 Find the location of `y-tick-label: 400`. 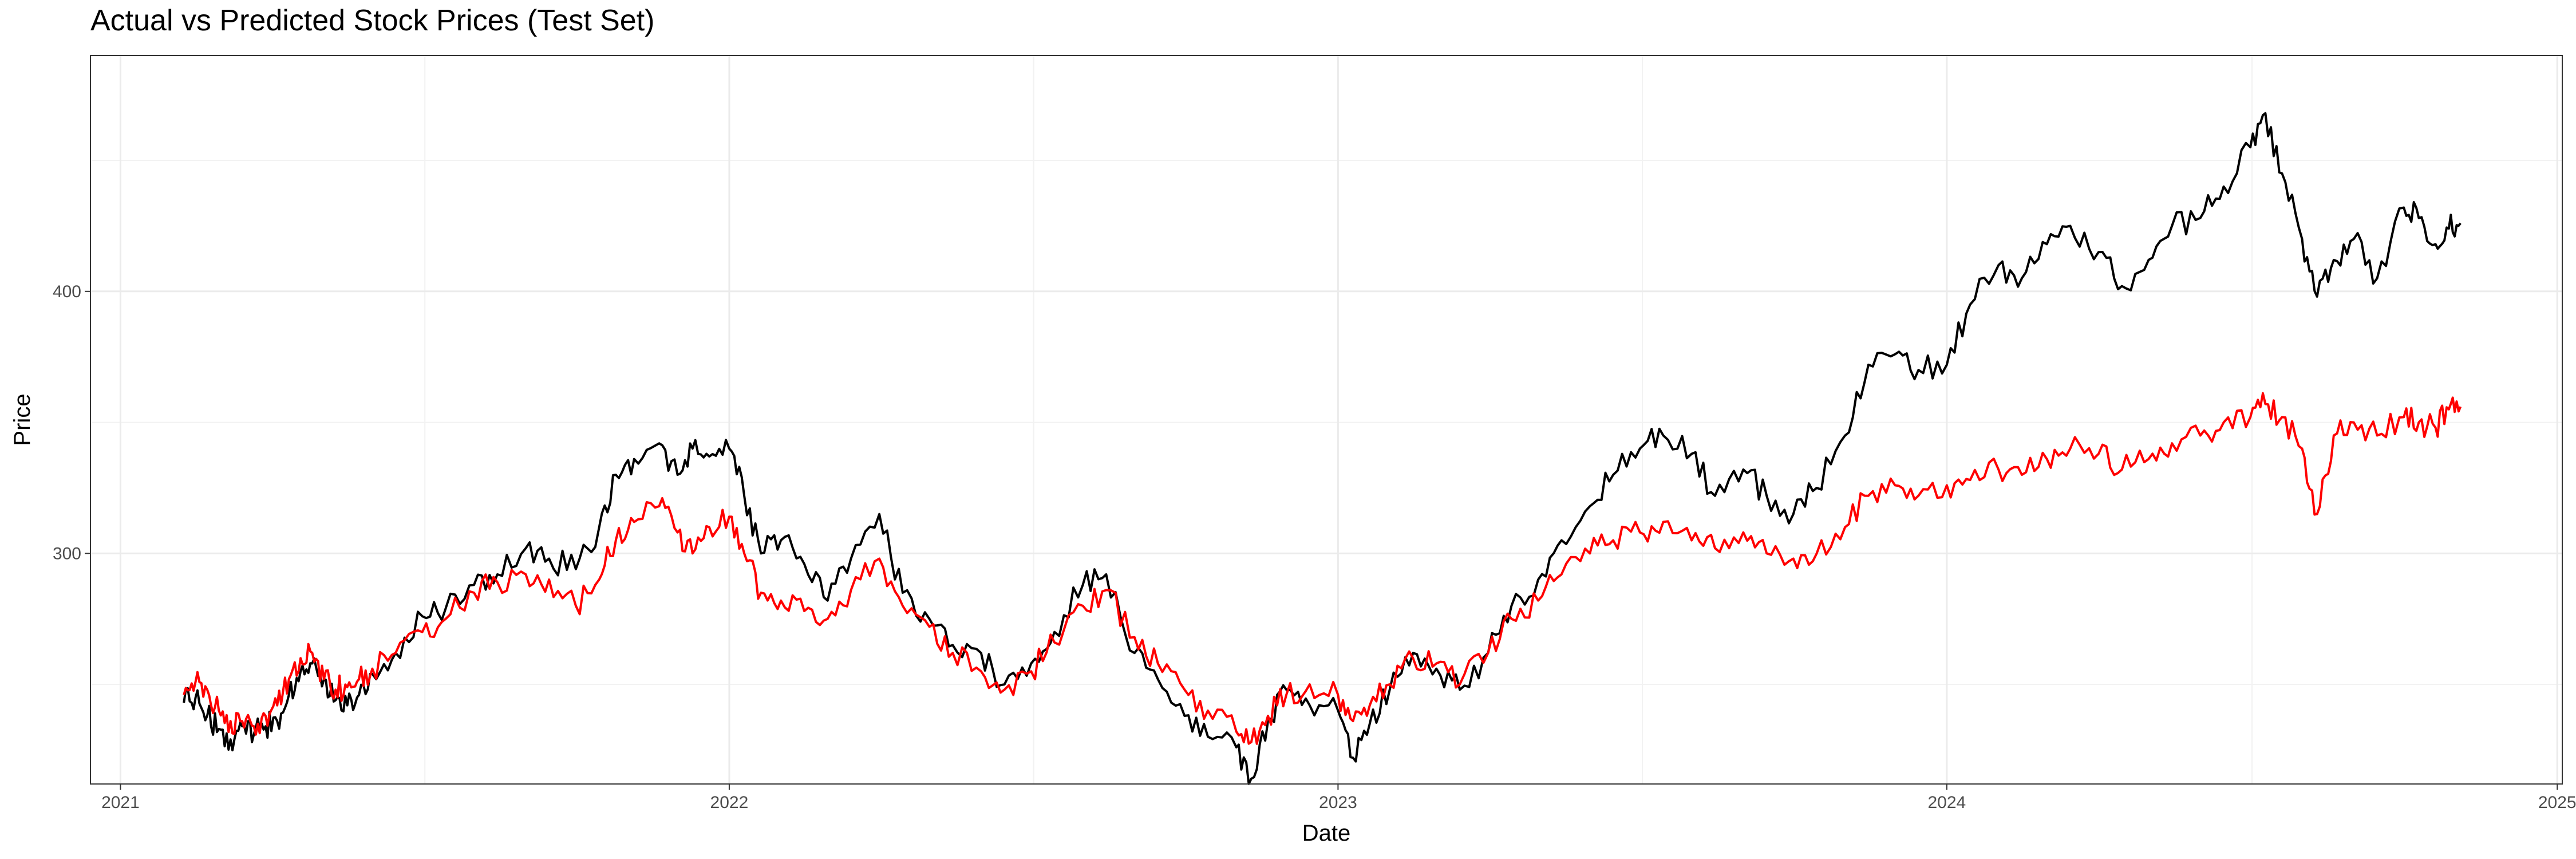

y-tick-label: 400 is located at coordinates (67, 291).